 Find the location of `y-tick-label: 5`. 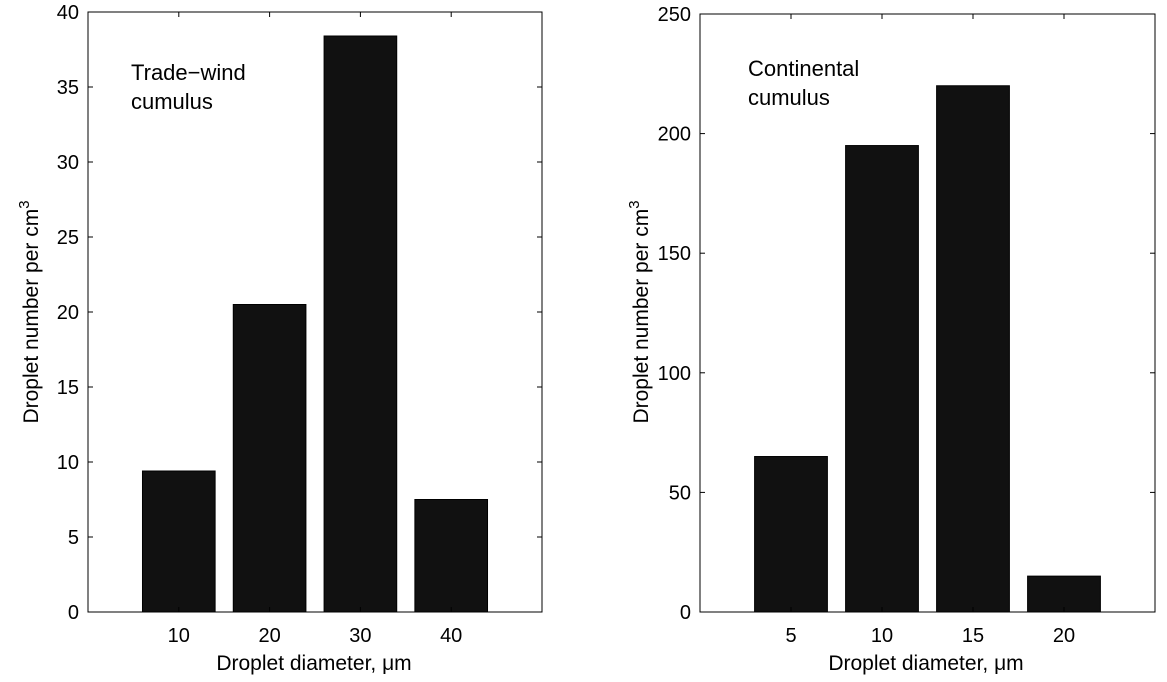

y-tick-label: 5 is located at coordinates (73, 538).